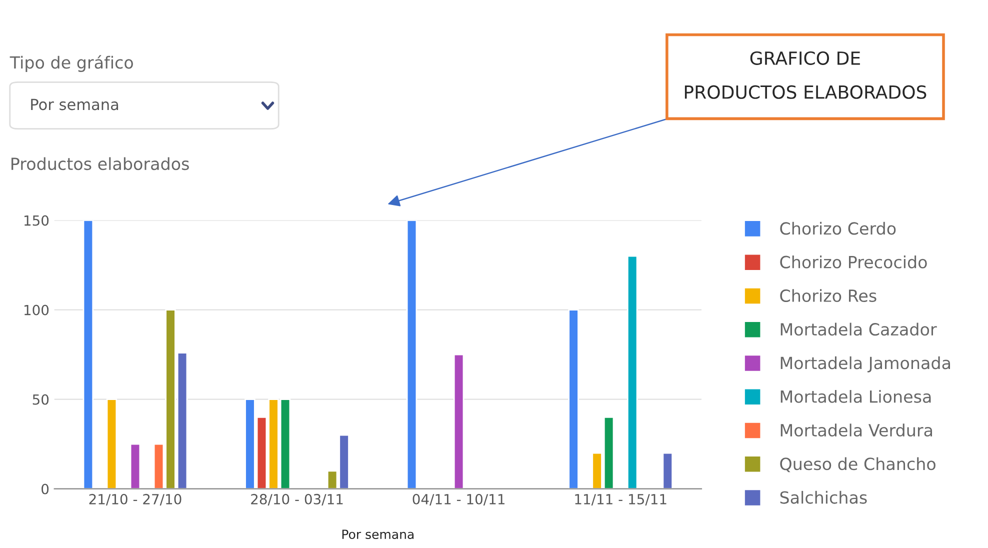 The image size is (988, 548). What do you see at coordinates (36, 220) in the screenshot?
I see `y-tick-label: 150` at bounding box center [36, 220].